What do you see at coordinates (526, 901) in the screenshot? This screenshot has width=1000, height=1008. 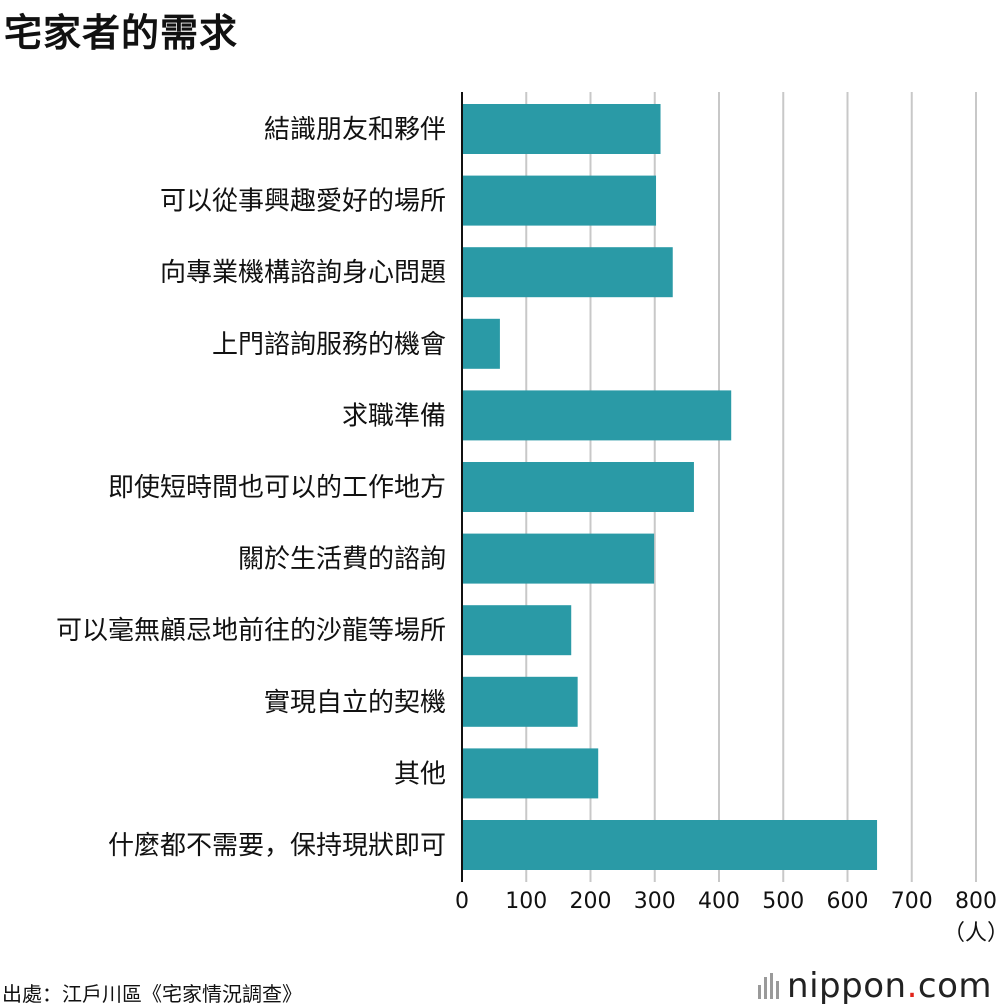 I see `x-tick-label: 100` at bounding box center [526, 901].